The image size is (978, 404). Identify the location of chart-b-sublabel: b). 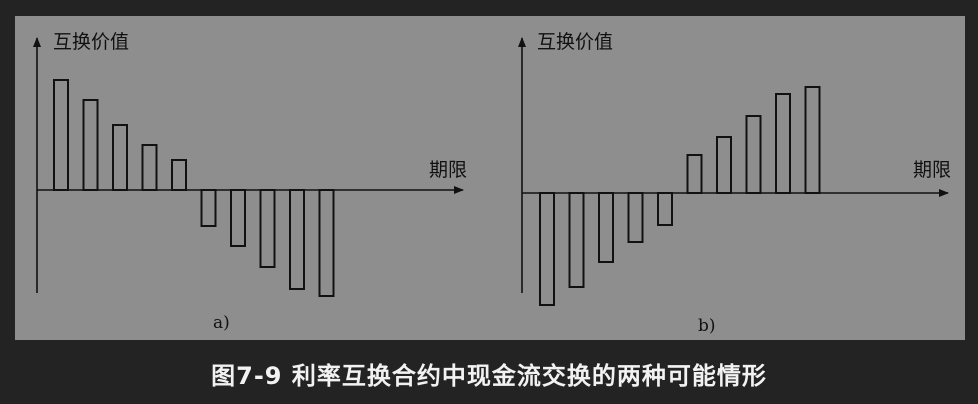
(707, 326).